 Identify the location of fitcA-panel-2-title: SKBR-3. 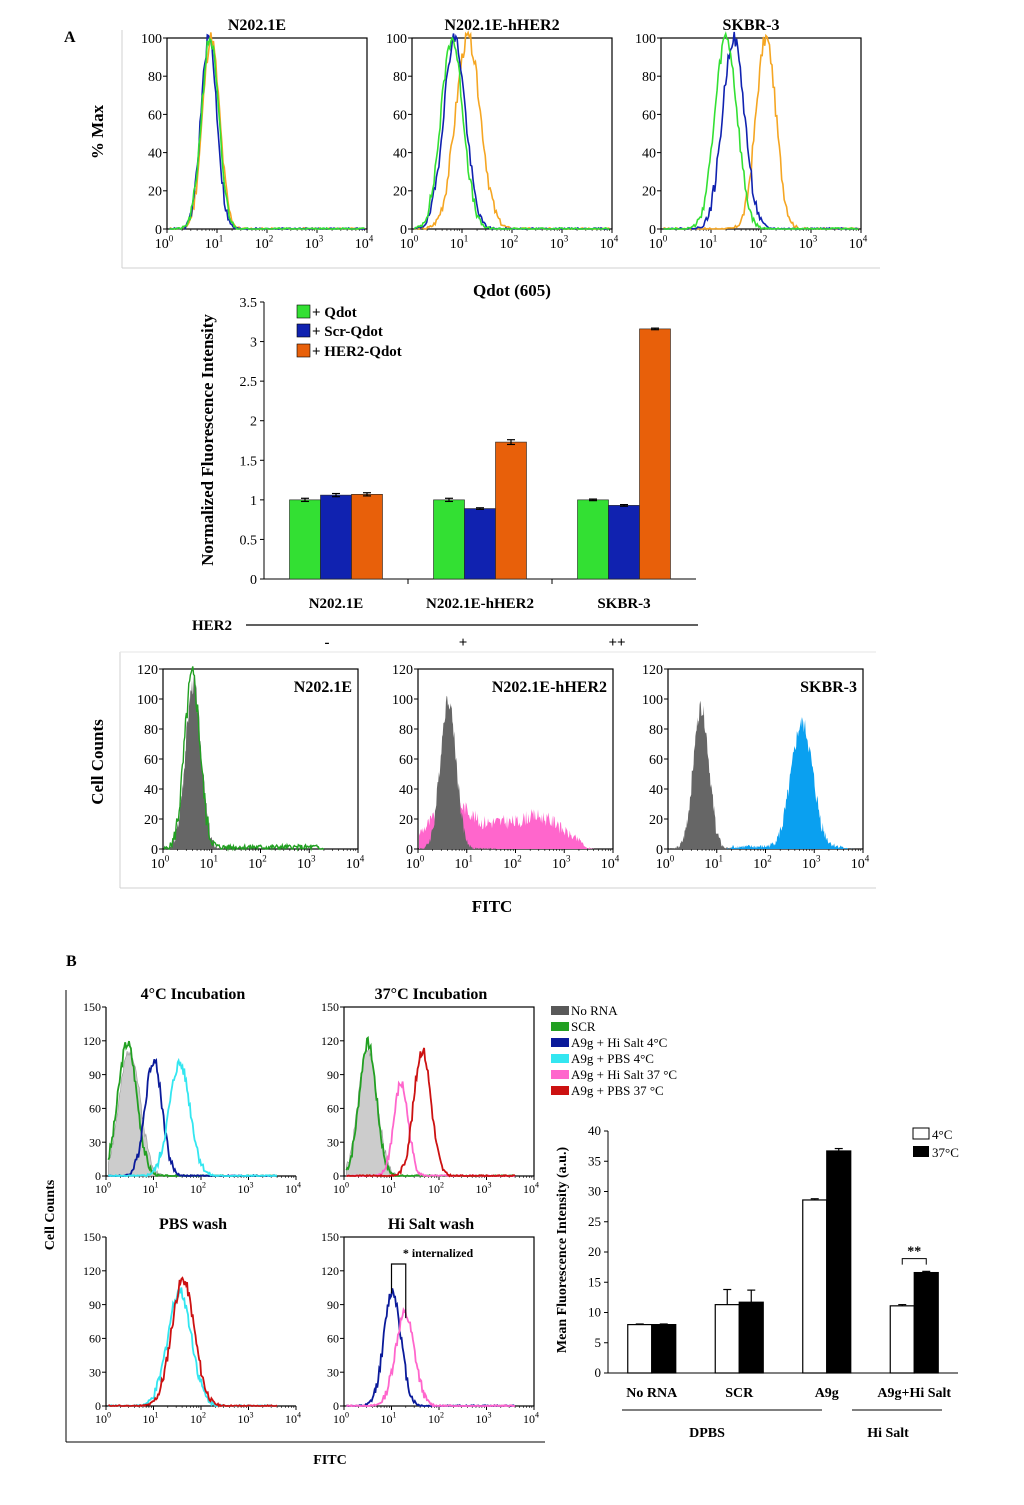
(828, 687).